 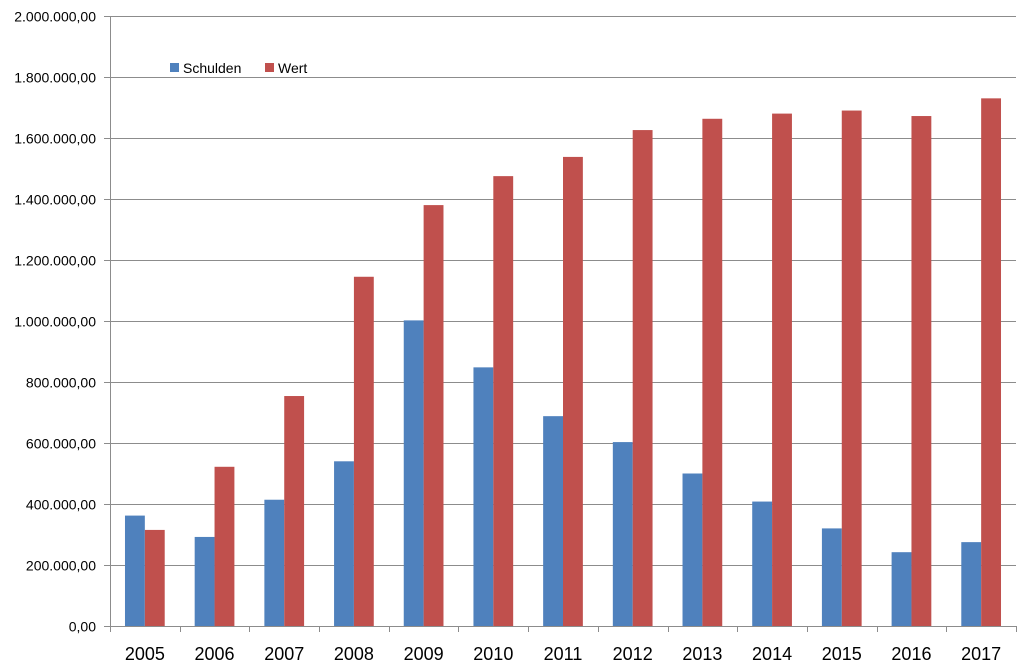 I want to click on x-tick-label: 2015, so click(x=842, y=654).